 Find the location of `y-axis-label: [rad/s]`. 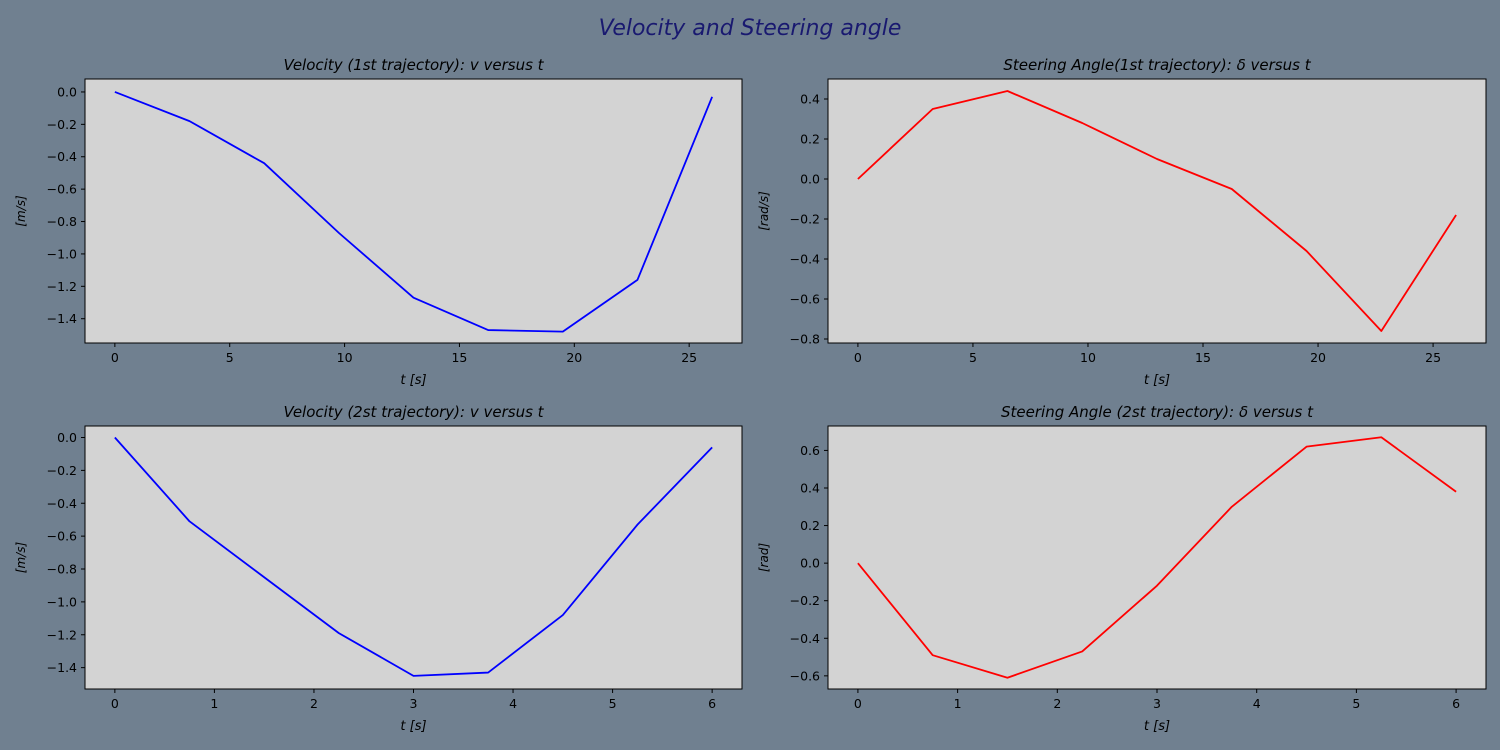

y-axis-label: [rad/s] is located at coordinates (764, 211).